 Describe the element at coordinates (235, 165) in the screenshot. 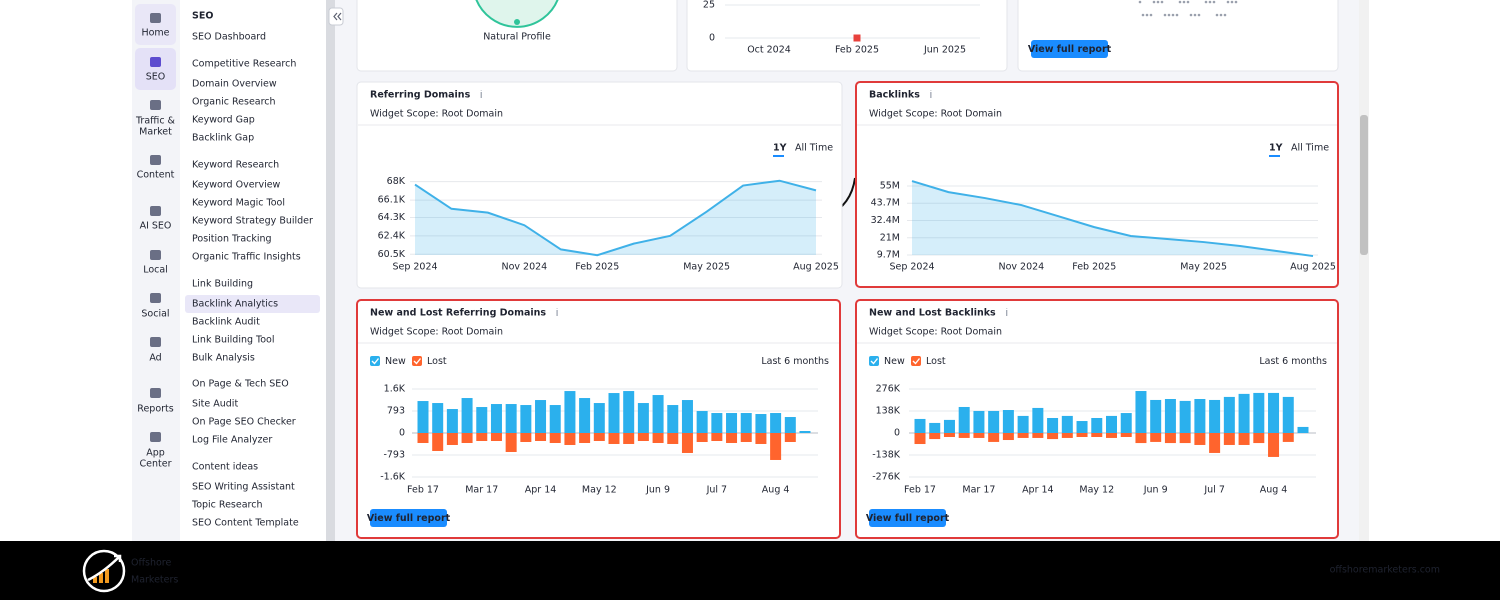

I see `menu-heading: Keyword Research` at that location.